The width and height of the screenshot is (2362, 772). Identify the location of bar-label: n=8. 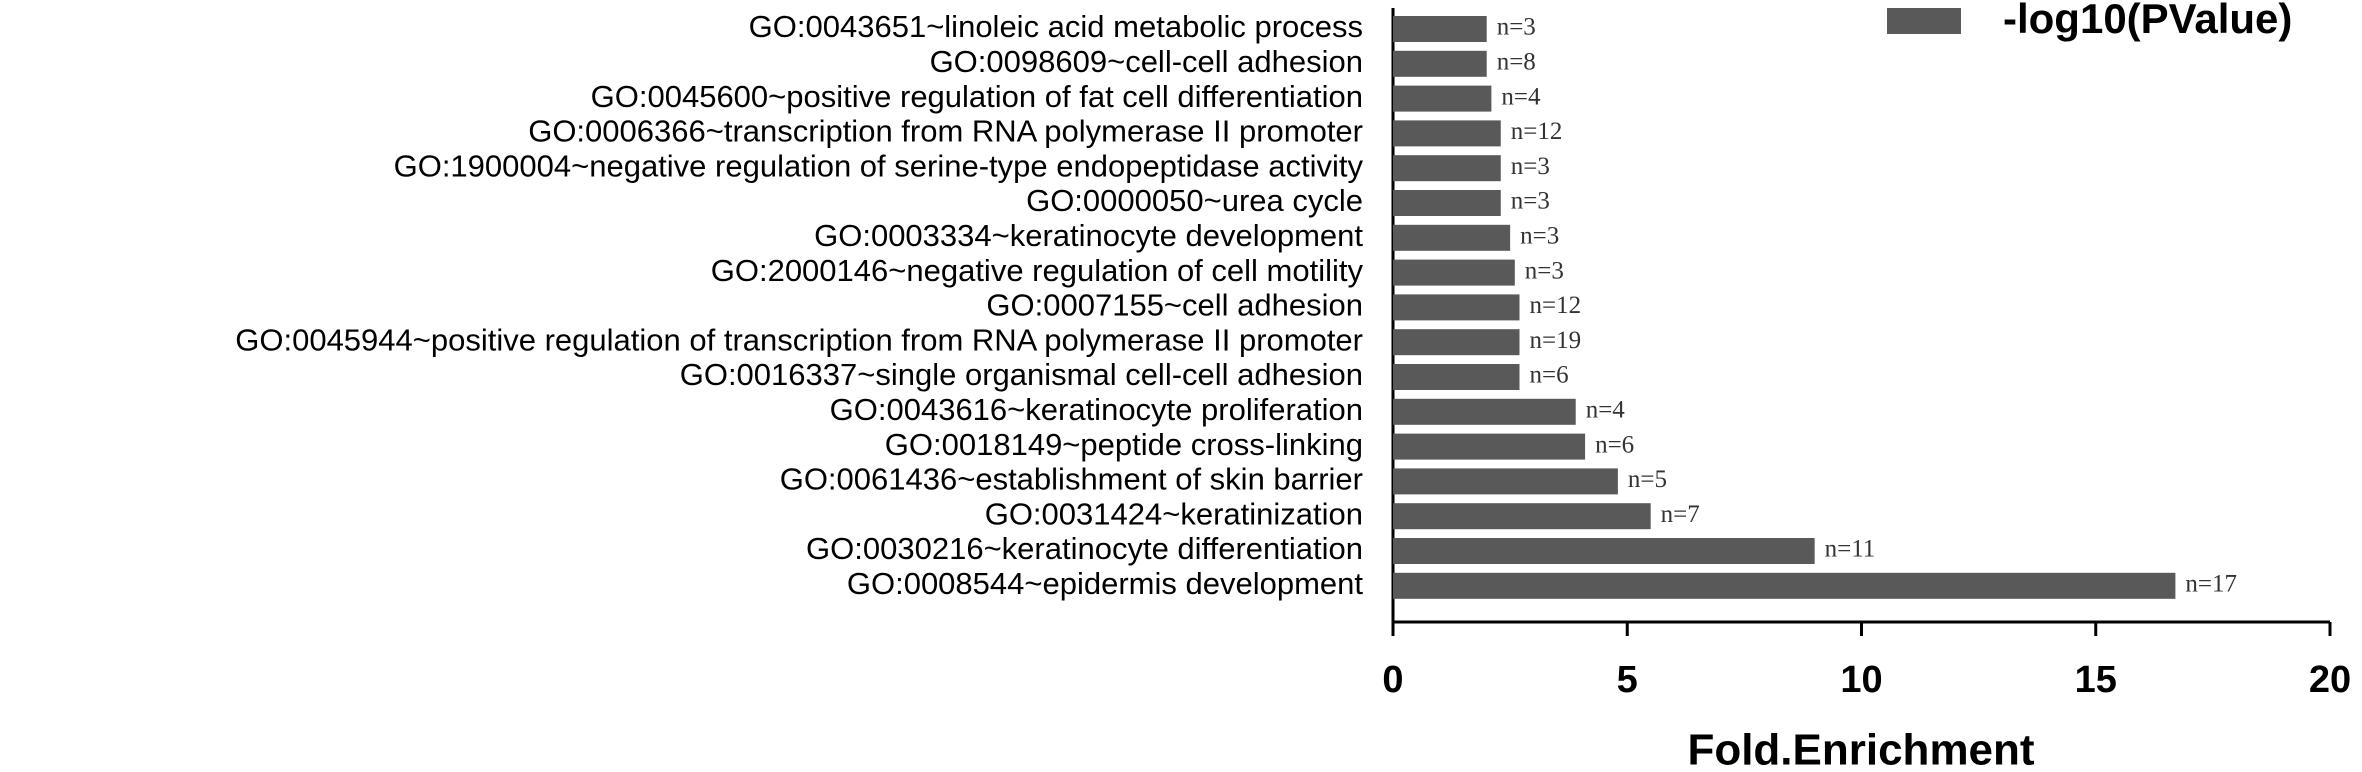
(1516, 62).